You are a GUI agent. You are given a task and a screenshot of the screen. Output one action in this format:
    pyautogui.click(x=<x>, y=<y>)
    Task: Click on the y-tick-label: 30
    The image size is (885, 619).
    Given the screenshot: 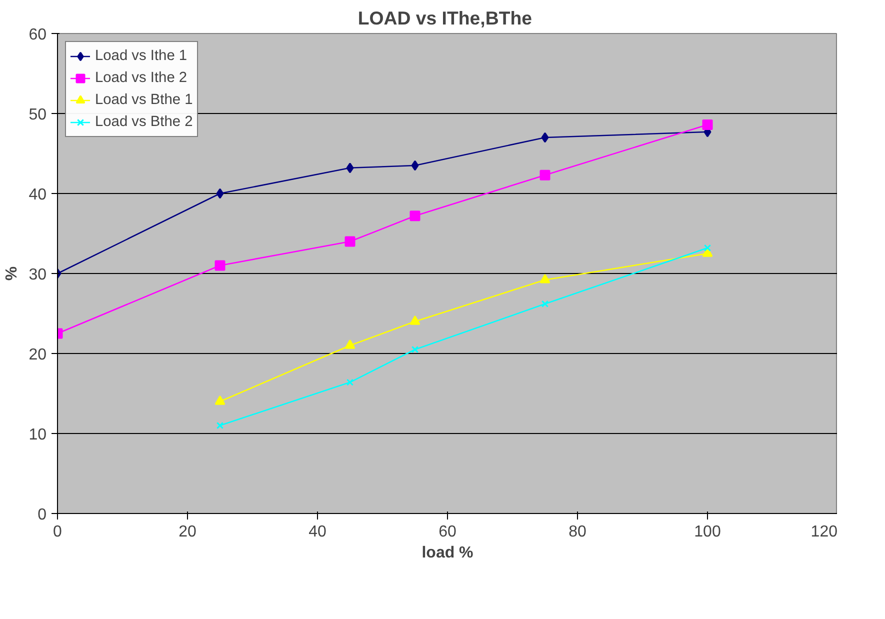 What is the action you would take?
    pyautogui.click(x=37, y=275)
    